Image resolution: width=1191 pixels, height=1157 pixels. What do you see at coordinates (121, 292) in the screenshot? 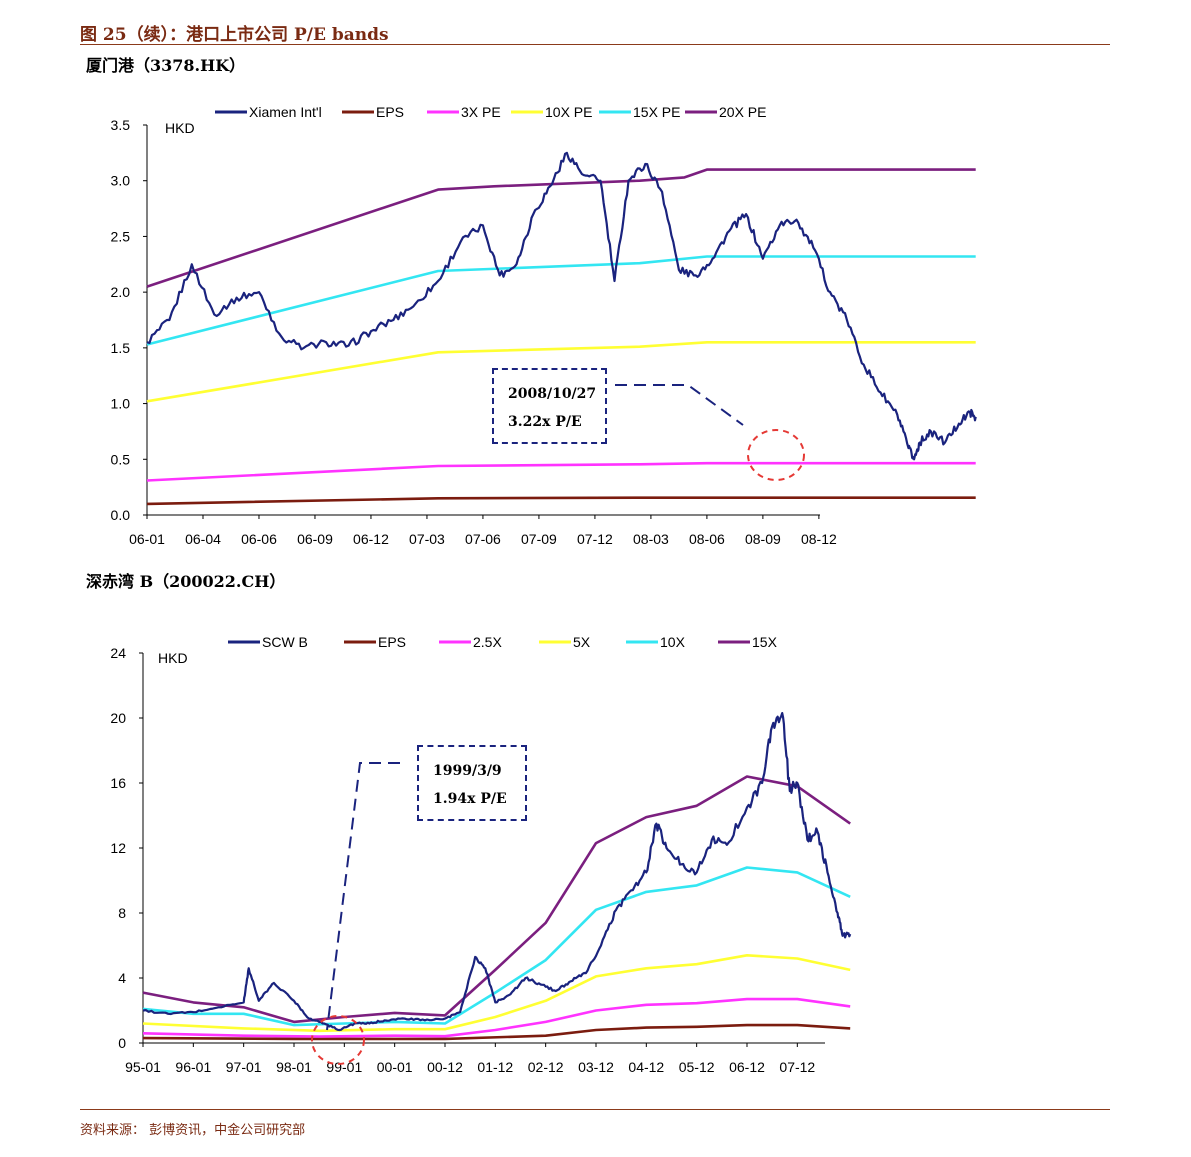
I see `chart1-y-tick-label: 2.0` at bounding box center [121, 292].